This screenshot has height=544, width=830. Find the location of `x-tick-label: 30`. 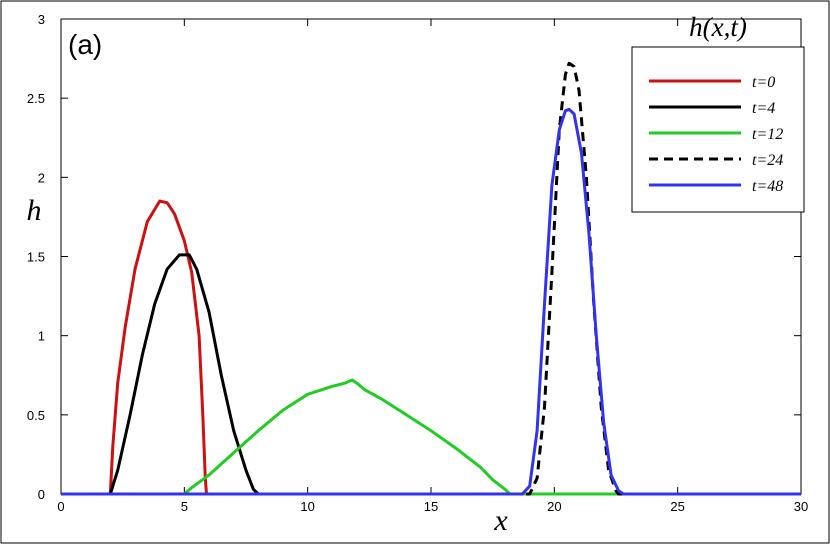

x-tick-label: 30 is located at coordinates (801, 506).